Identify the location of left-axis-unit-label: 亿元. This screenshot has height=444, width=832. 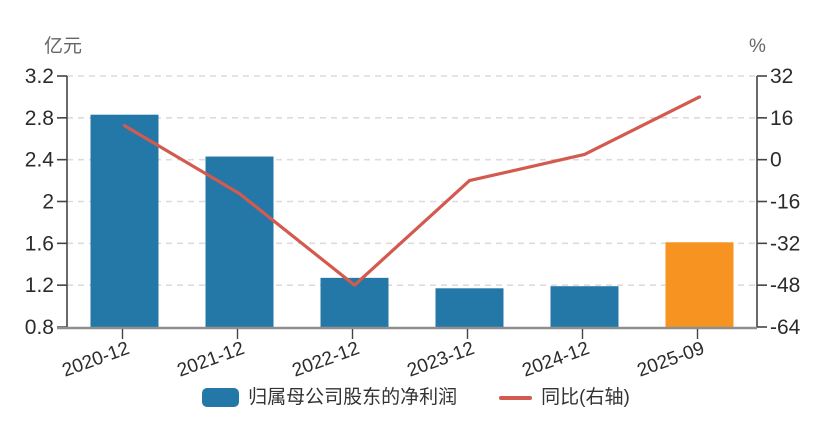
(63, 46).